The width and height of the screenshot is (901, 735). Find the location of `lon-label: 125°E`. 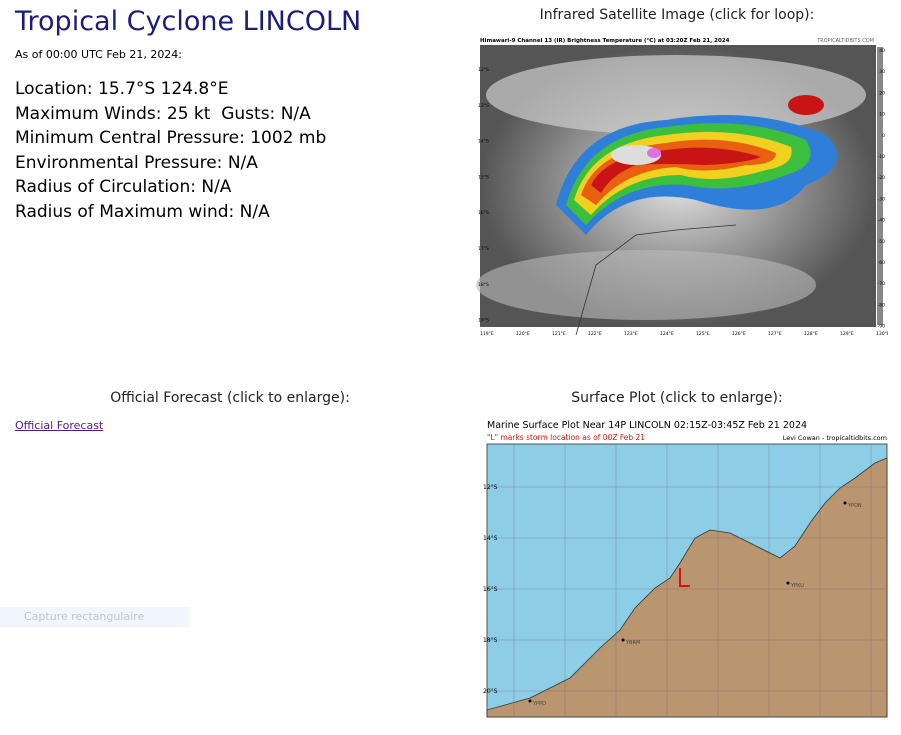

lon-label: 125°E is located at coordinates (703, 334).